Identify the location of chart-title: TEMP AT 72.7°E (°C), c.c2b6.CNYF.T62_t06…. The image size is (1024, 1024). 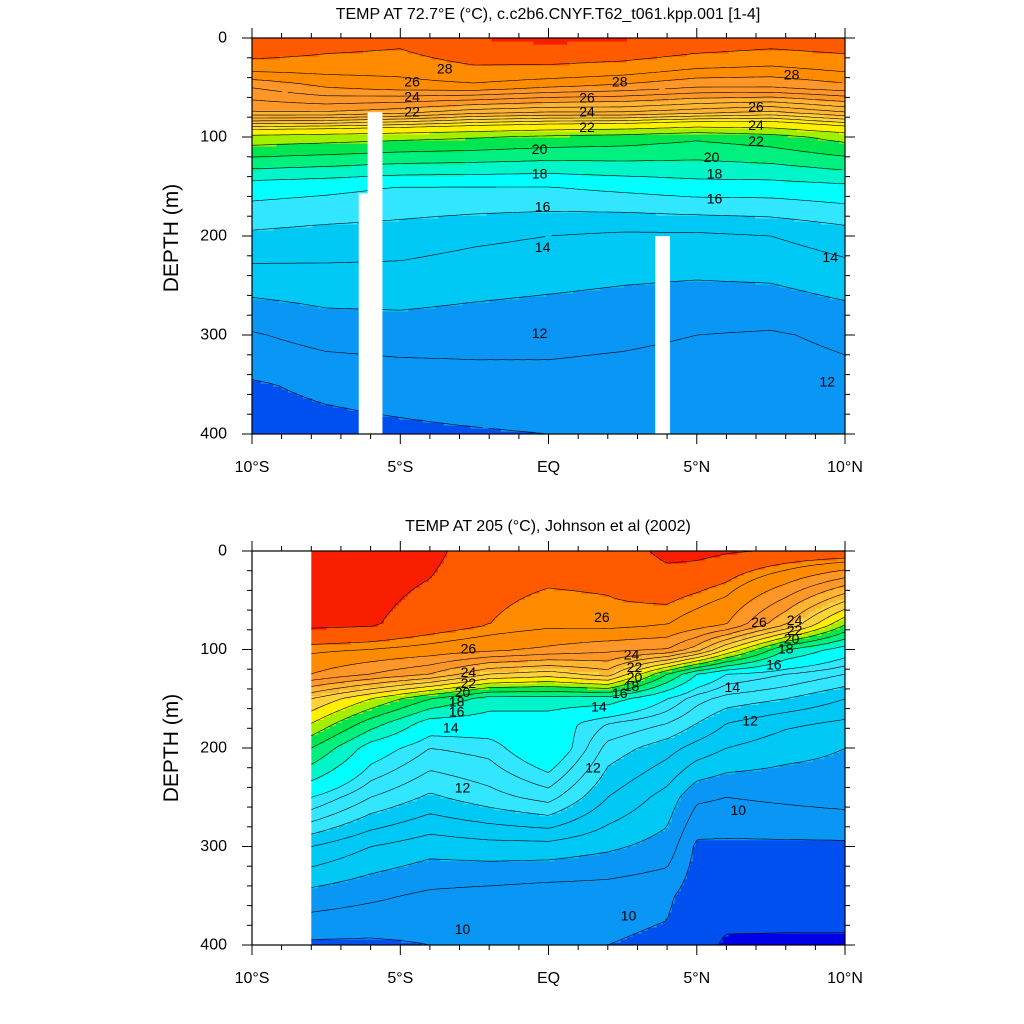
(548, 14).